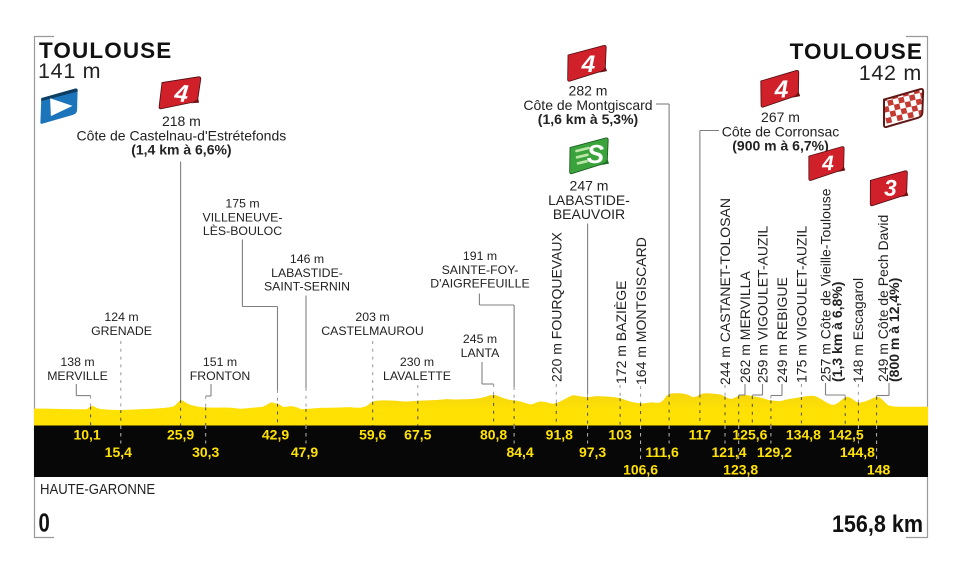 This screenshot has height=576, width=960. What do you see at coordinates (121, 317) in the screenshot?
I see `svg-text: 124 m` at bounding box center [121, 317].